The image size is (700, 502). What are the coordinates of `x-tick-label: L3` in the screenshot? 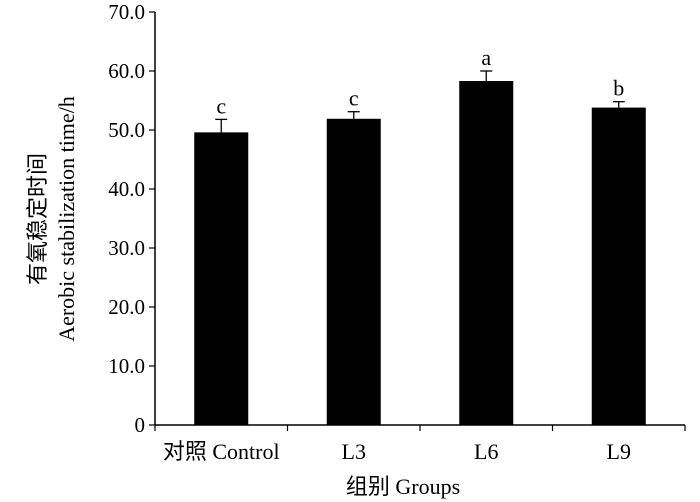 It's located at (354, 451).